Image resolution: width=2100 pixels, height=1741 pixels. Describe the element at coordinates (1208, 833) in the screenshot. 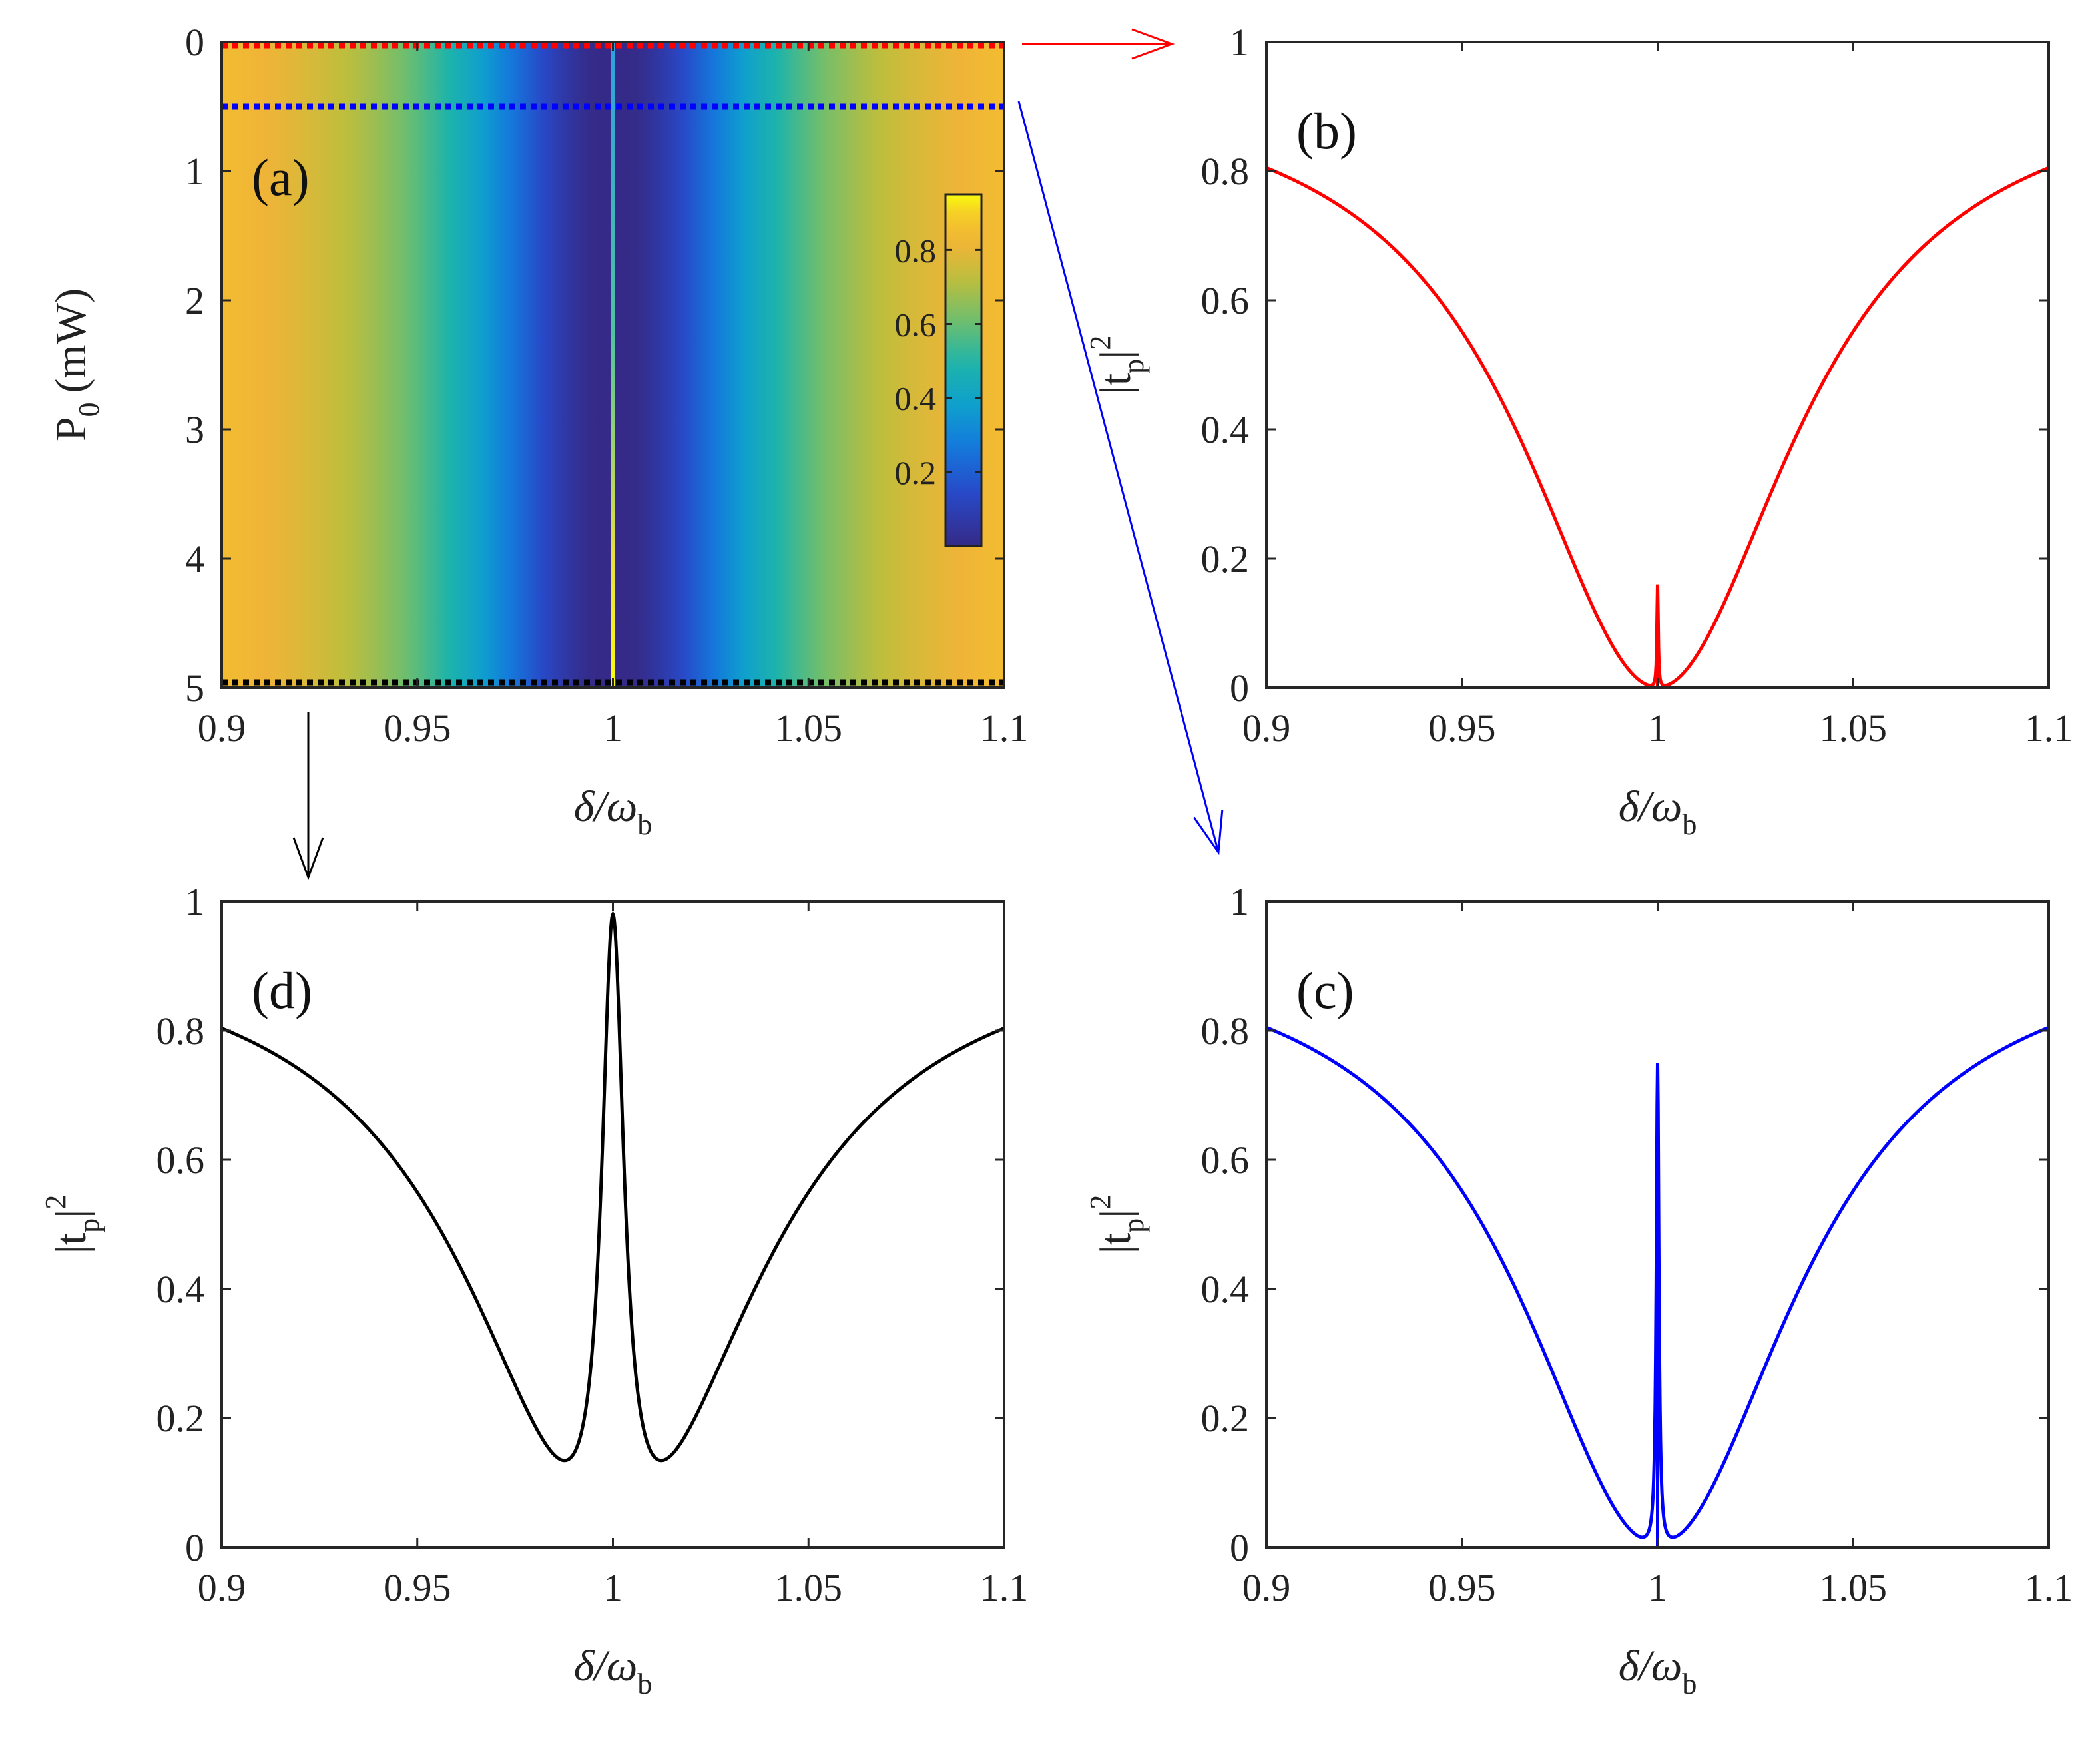

I see `arrow-to-c-head` at that location.